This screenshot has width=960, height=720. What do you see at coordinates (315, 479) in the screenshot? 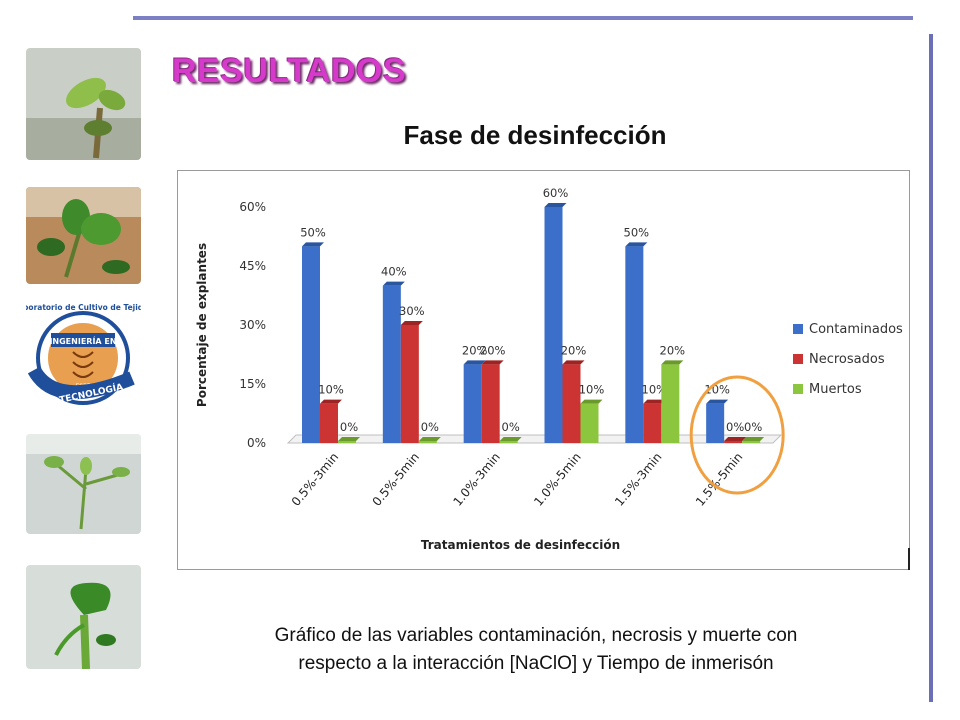
I see `x-tick-label: 0.5%-3min` at bounding box center [315, 479].